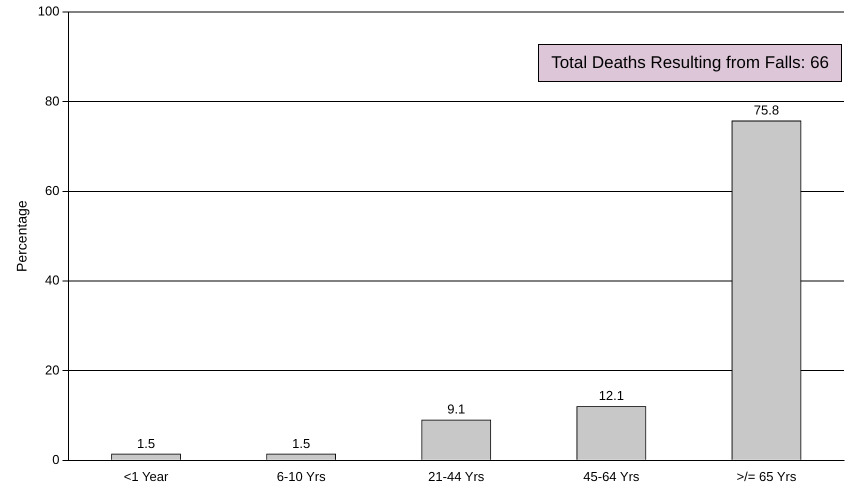 The height and width of the screenshot is (494, 856). What do you see at coordinates (49, 11) in the screenshot?
I see `y-tick-label: 100` at bounding box center [49, 11].